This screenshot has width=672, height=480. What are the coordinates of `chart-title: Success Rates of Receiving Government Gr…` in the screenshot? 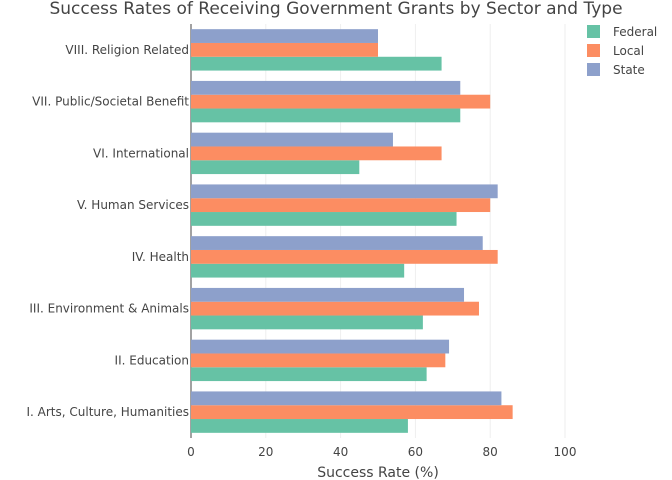 It's located at (335, 9).